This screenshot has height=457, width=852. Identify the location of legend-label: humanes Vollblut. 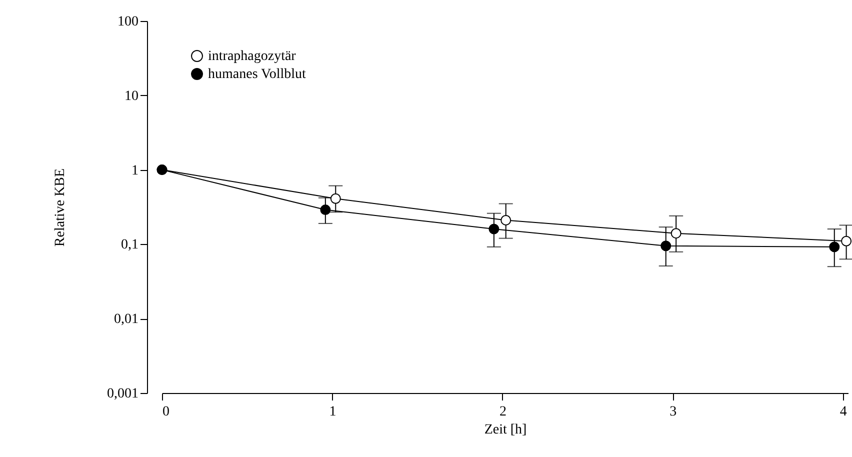
(257, 74).